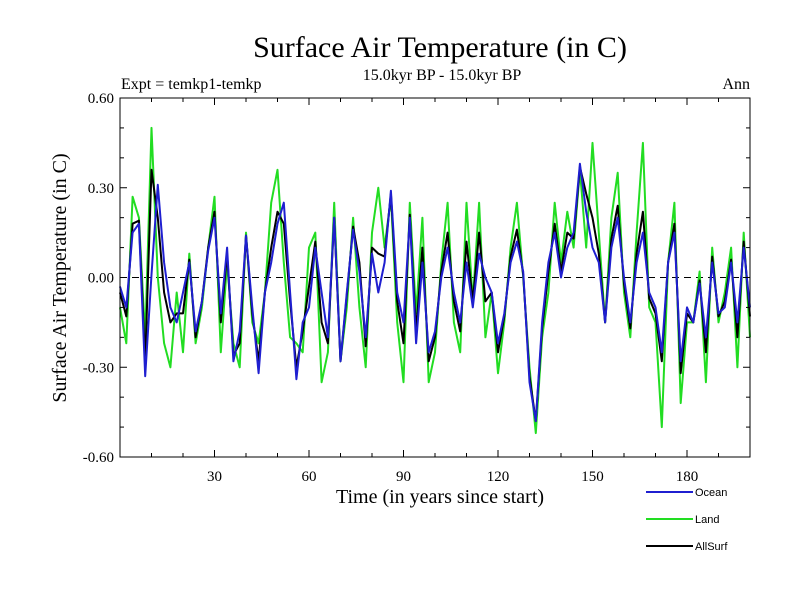 This screenshot has height=600, width=800. What do you see at coordinates (687, 520) in the screenshot?
I see `legend: Ocean Land AllSurf` at bounding box center [687, 520].